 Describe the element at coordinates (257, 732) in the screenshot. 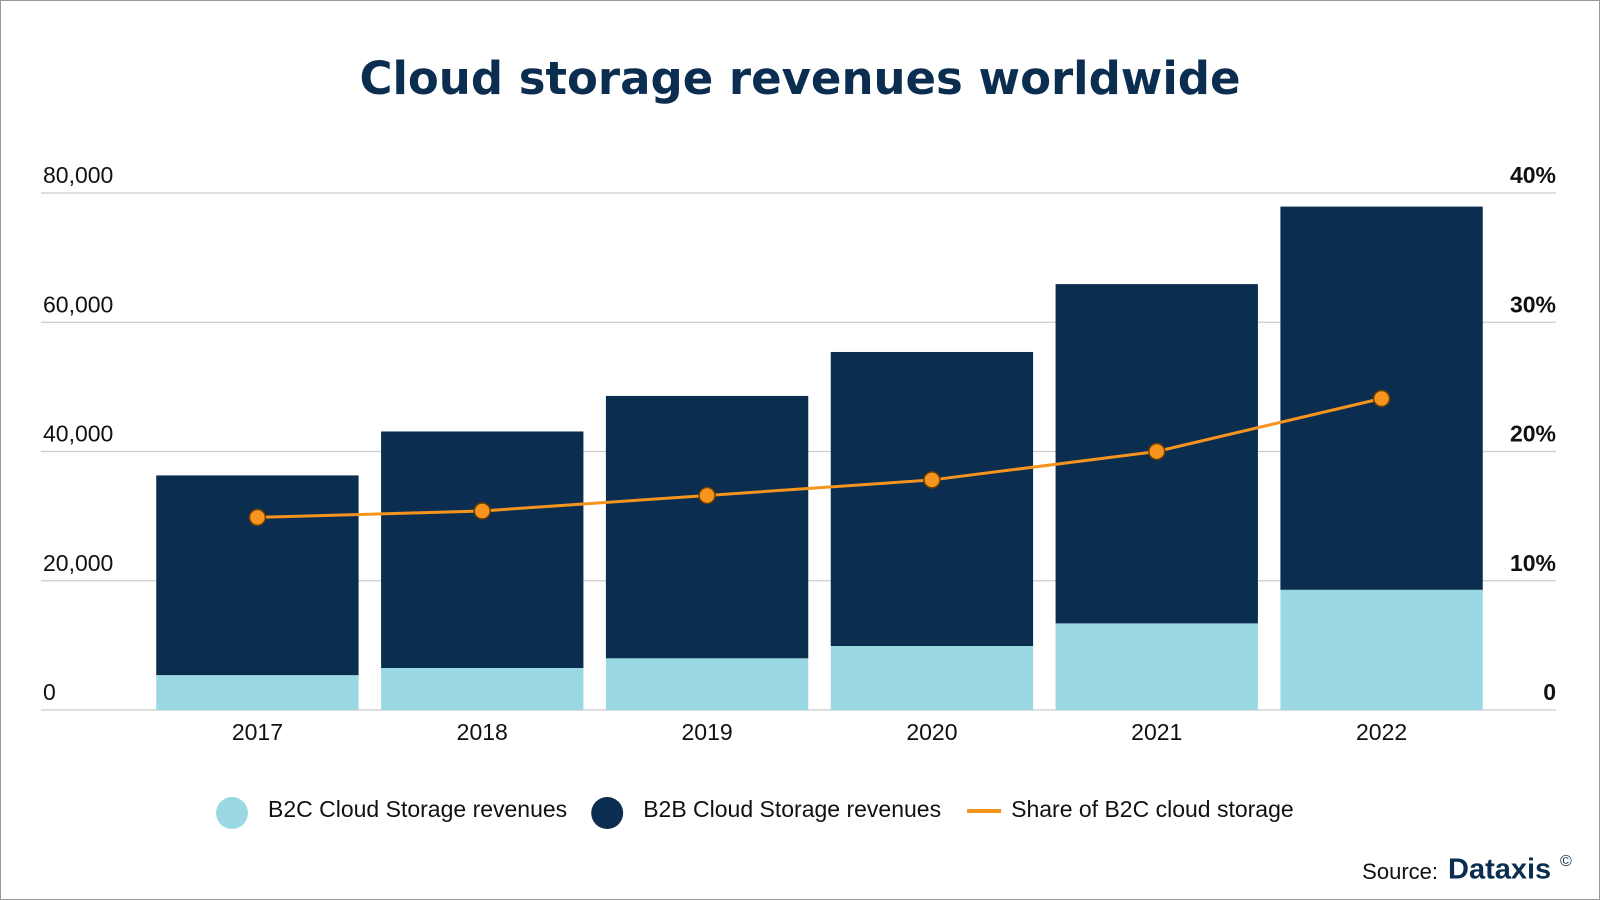

I see `x-tick-label: 2017` at that location.